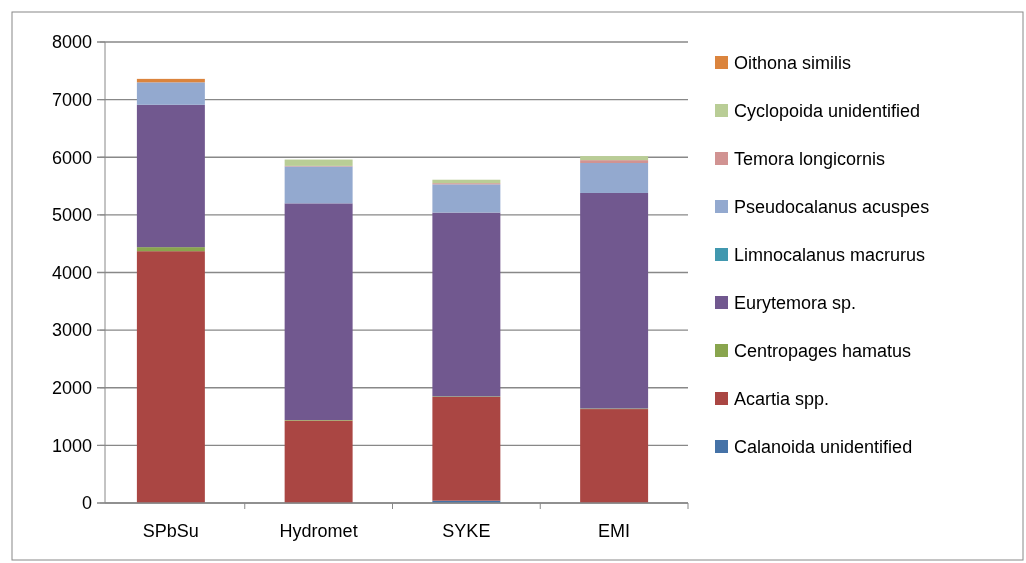  I want to click on legend-label: Limnocalanus macrurus, so click(830, 255).